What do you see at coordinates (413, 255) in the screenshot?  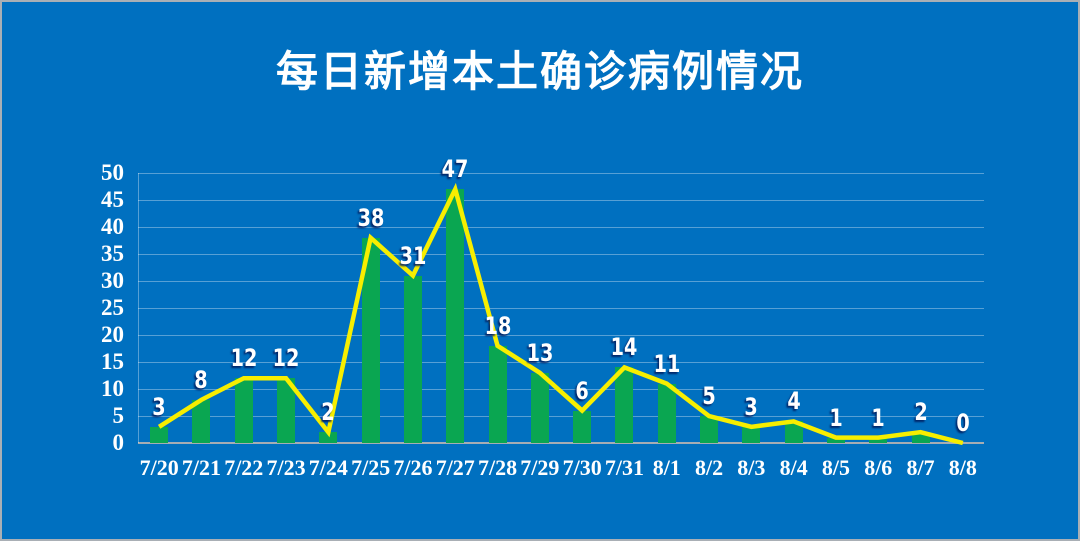 I see `data-label: 31` at bounding box center [413, 255].